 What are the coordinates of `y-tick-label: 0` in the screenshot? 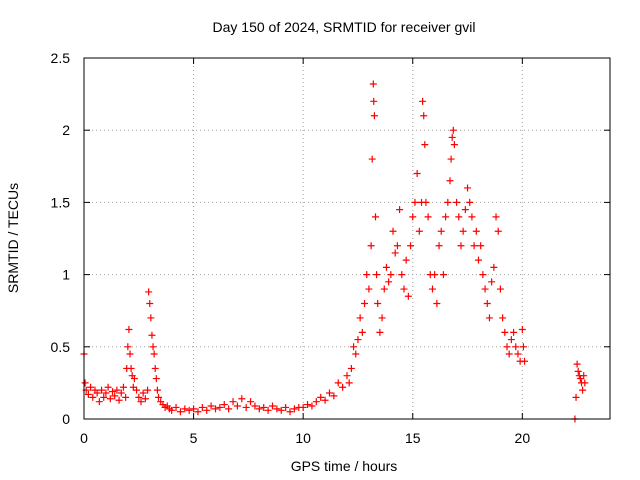 It's located at (66, 419).